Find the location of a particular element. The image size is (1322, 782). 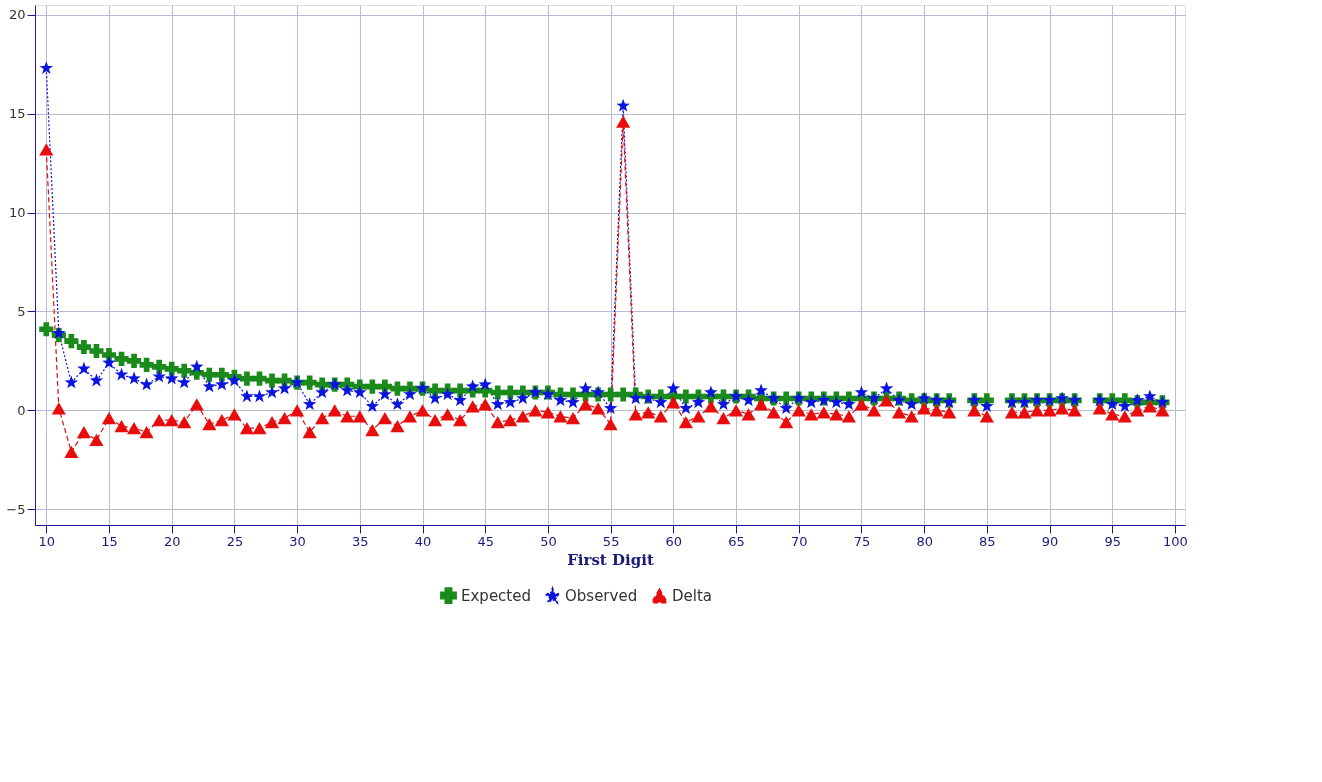

y-tick-label: 0 is located at coordinates (21, 410).